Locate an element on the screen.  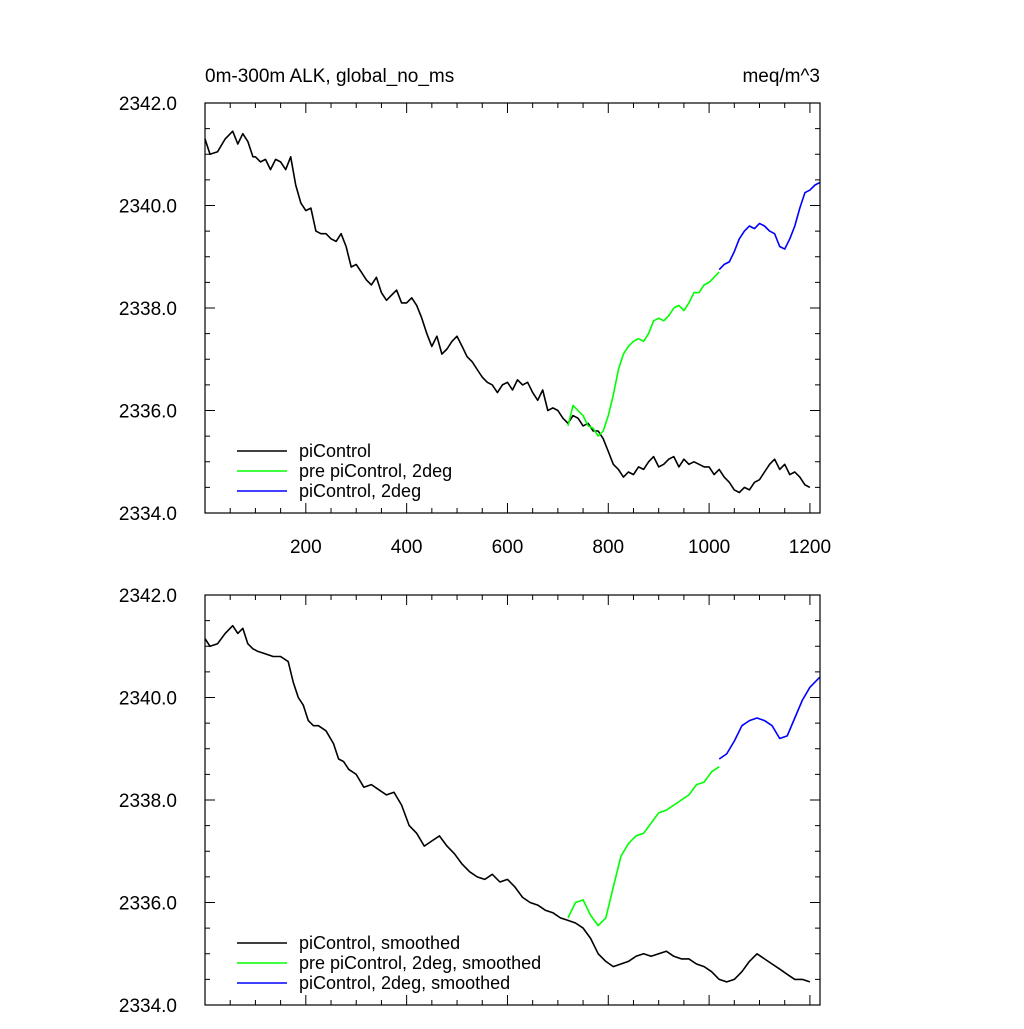
chart-title: 0m-300m ALK, global_no_ms is located at coordinates (329, 76).